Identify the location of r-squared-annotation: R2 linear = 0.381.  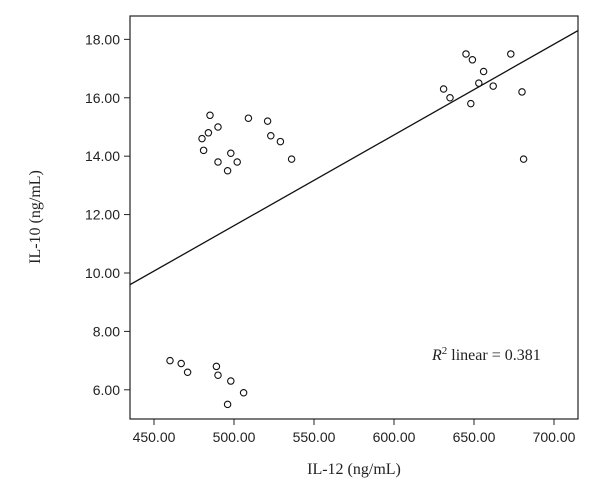
(486, 354).